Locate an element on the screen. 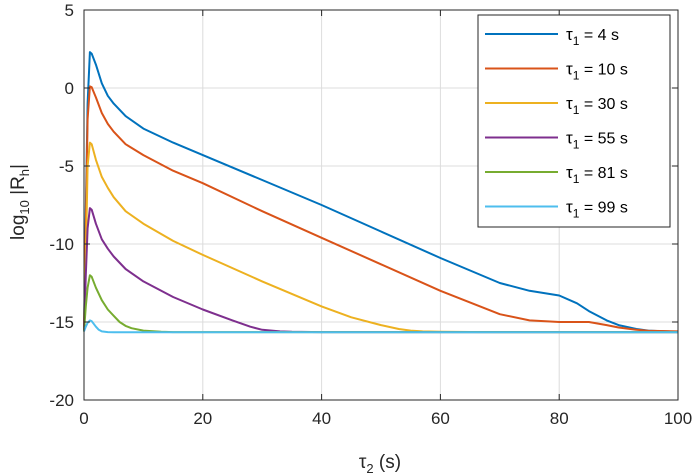 This screenshot has height=476, width=698. x-tick-label: 80 is located at coordinates (559, 418).